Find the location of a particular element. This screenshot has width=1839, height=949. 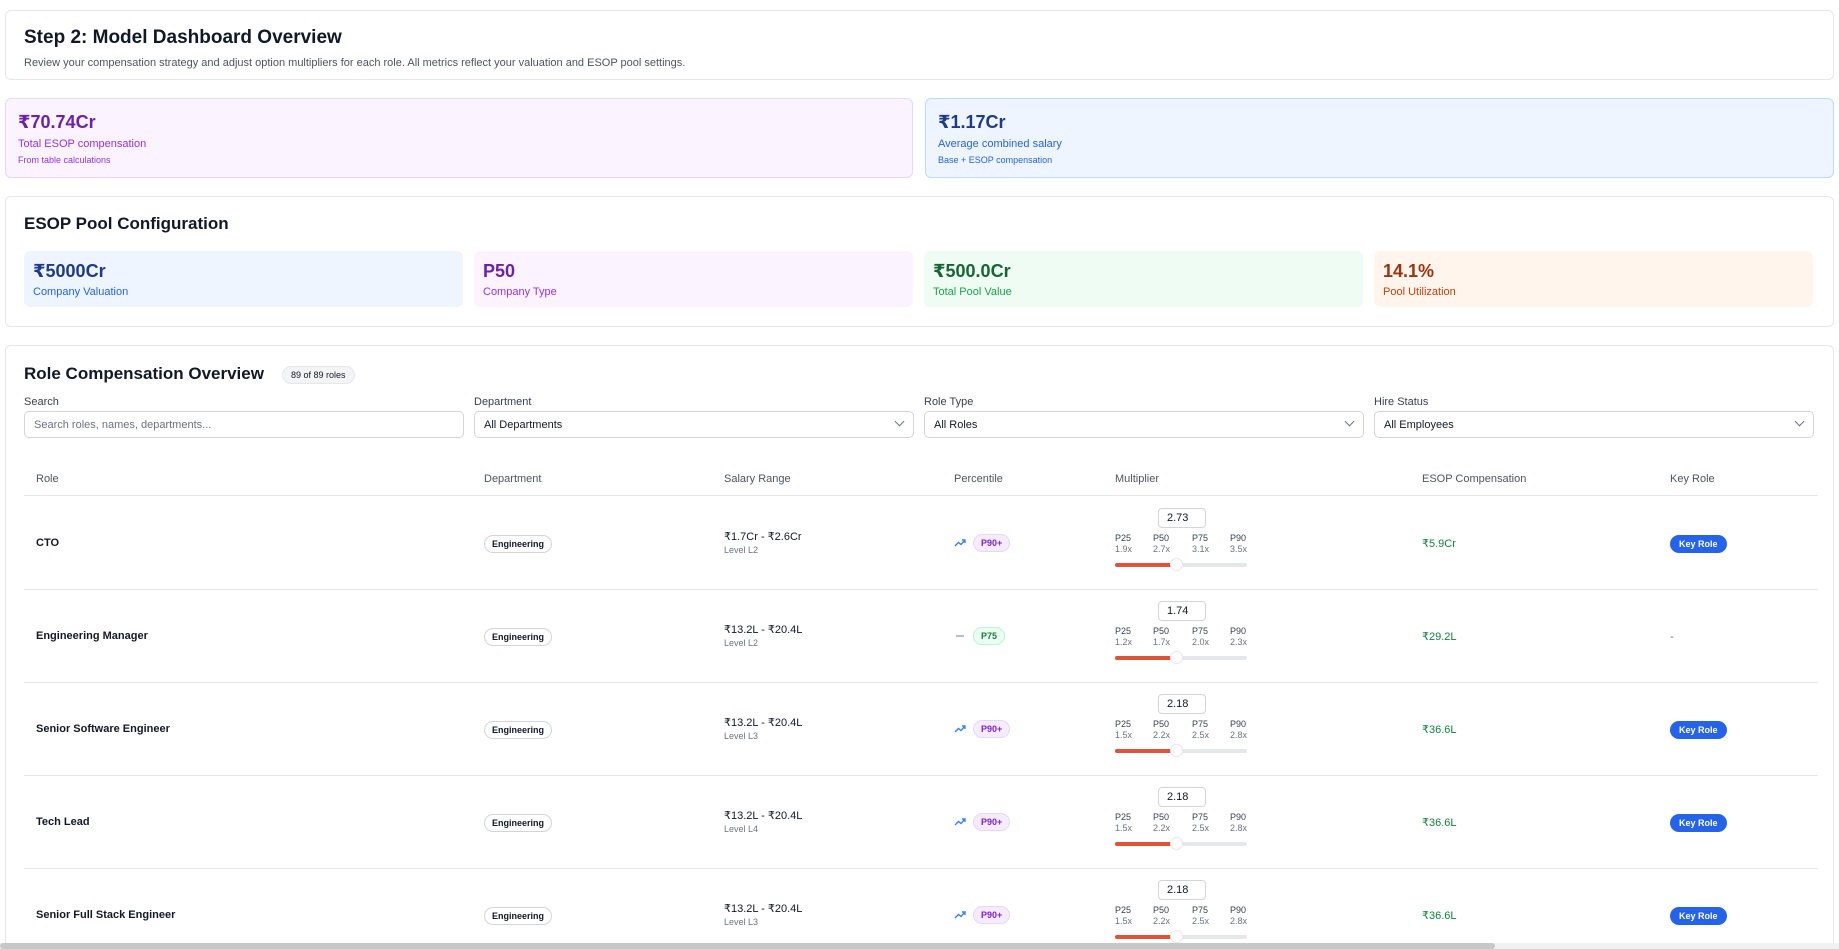

key-role-cell: - is located at coordinates (1672, 636).